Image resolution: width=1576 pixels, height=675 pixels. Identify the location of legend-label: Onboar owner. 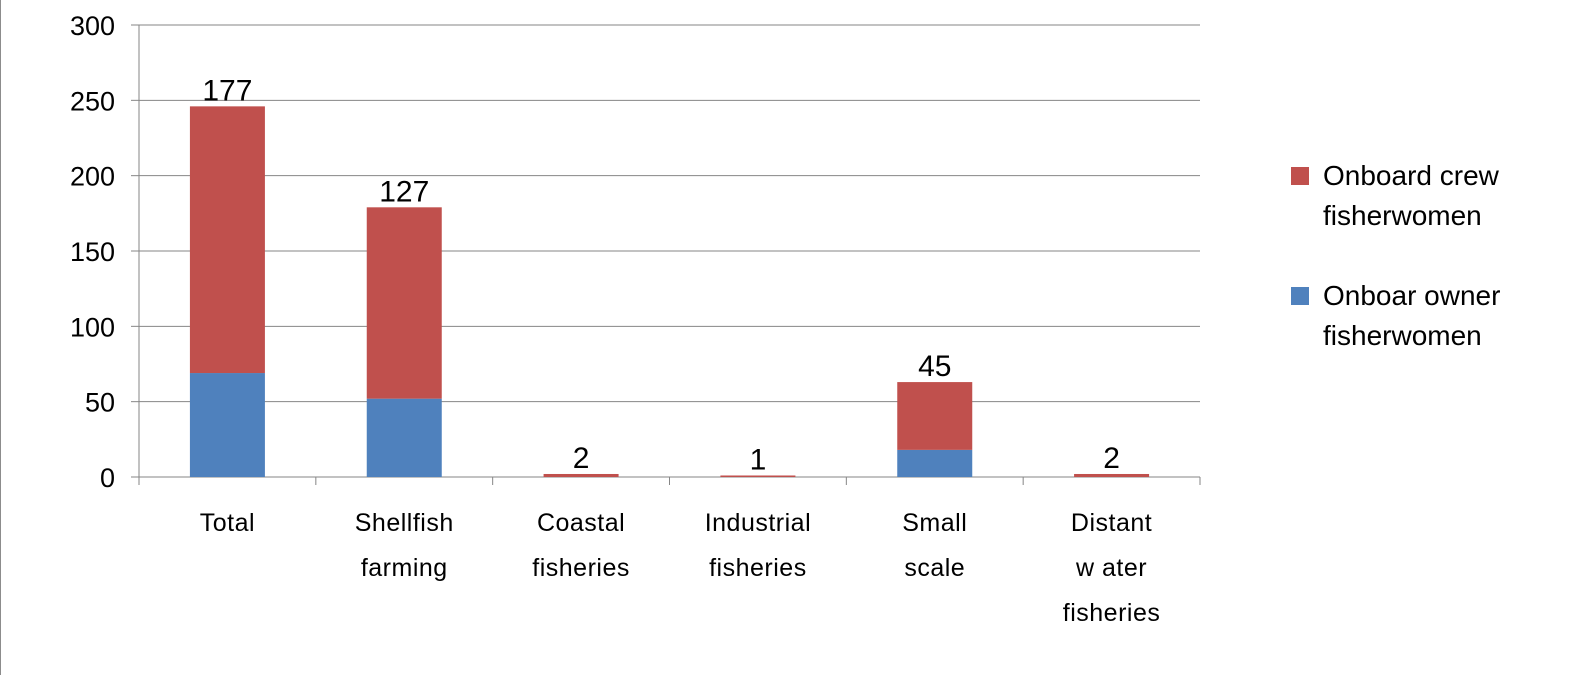
(1411, 295).